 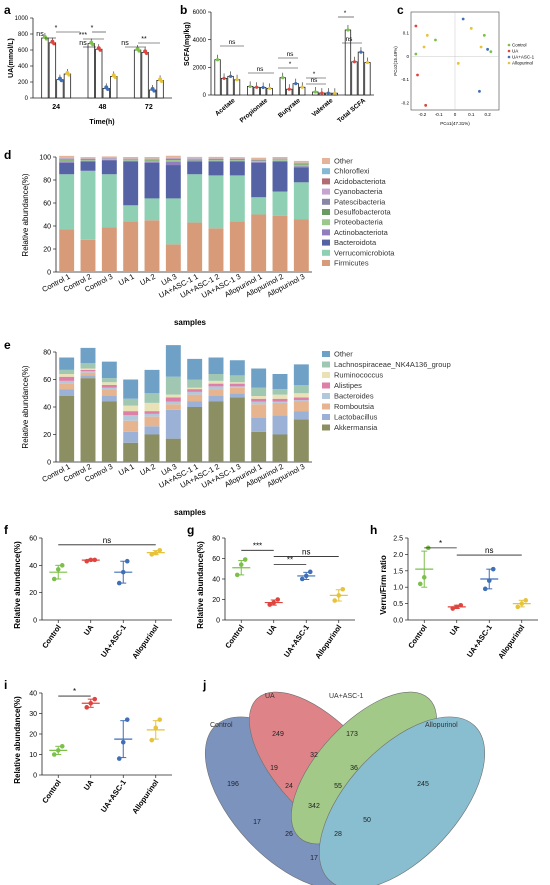 I want to click on panel-label-b: b, so click(x=183, y=10).